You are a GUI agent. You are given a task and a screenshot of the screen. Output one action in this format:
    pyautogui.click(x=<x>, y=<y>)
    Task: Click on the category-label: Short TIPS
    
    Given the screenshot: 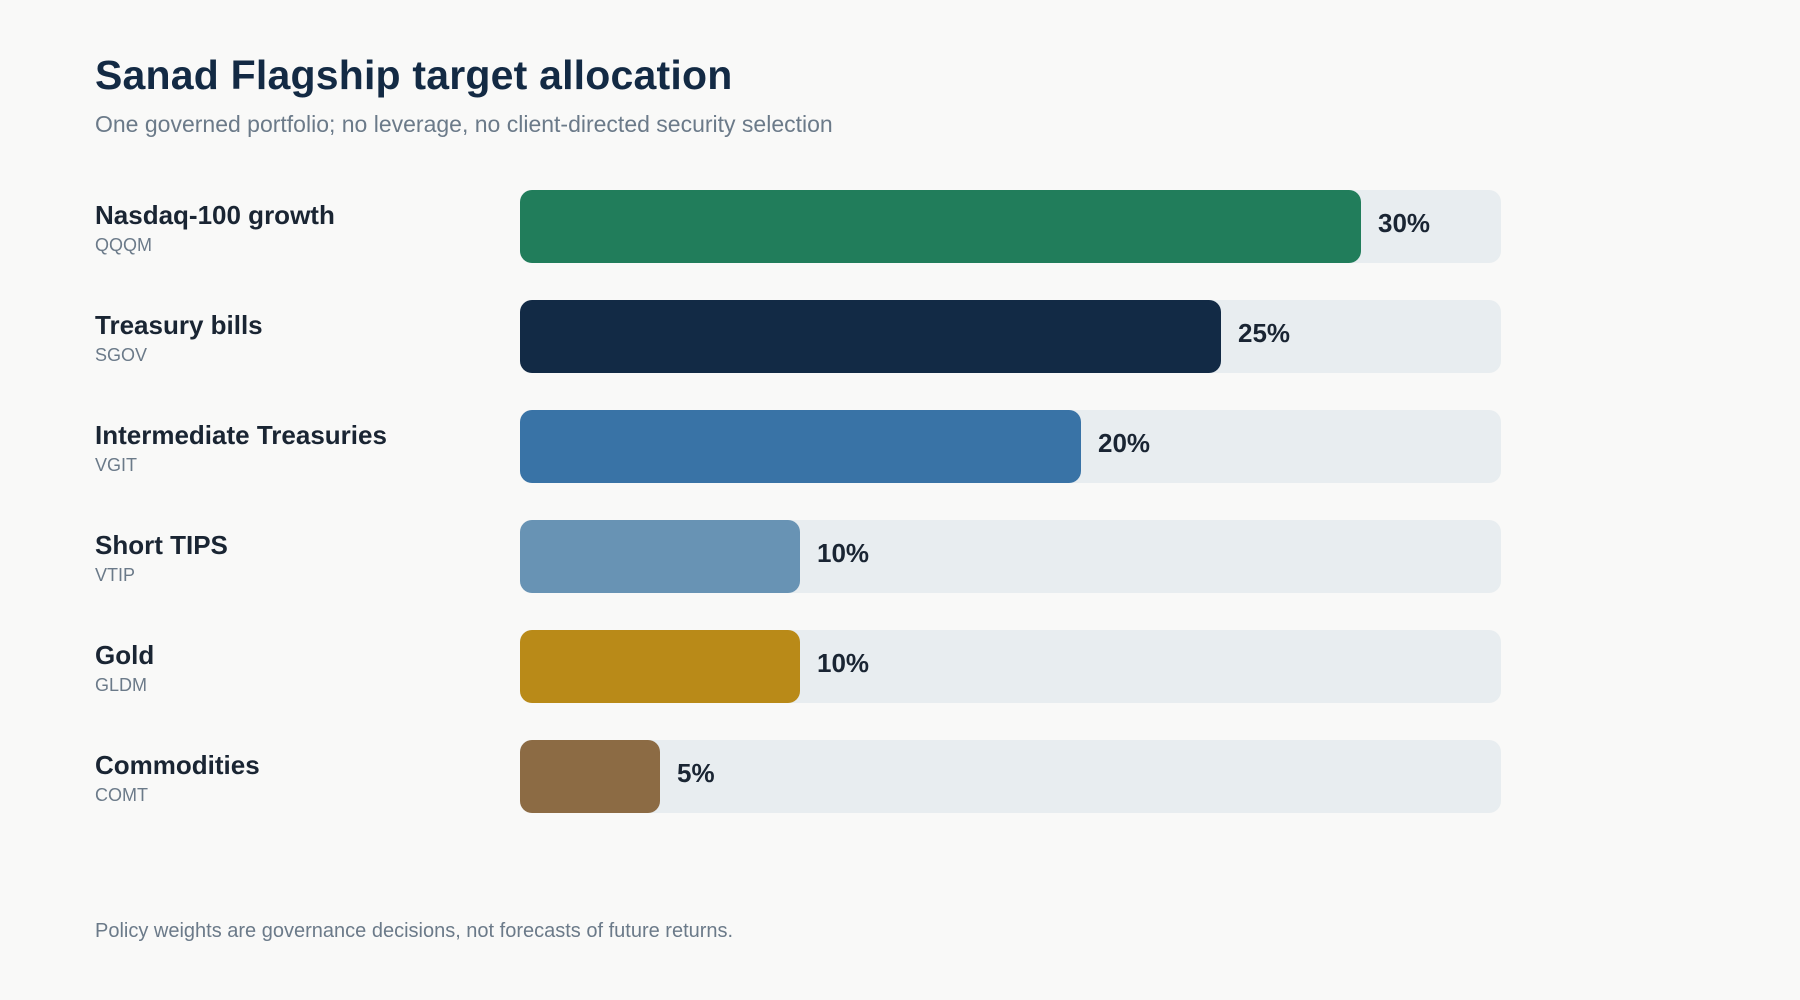 What is the action you would take?
    pyautogui.click(x=161, y=545)
    